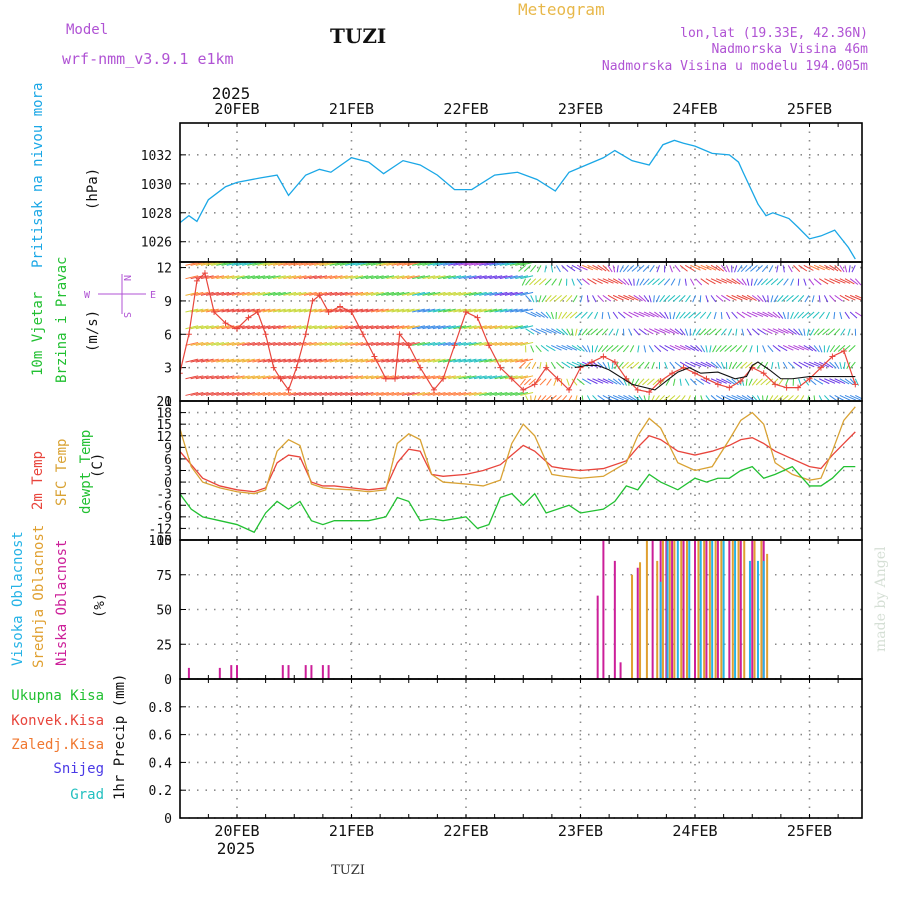  What do you see at coordinates (168, 369) in the screenshot?
I see `y-tick-label: 3` at bounding box center [168, 369].